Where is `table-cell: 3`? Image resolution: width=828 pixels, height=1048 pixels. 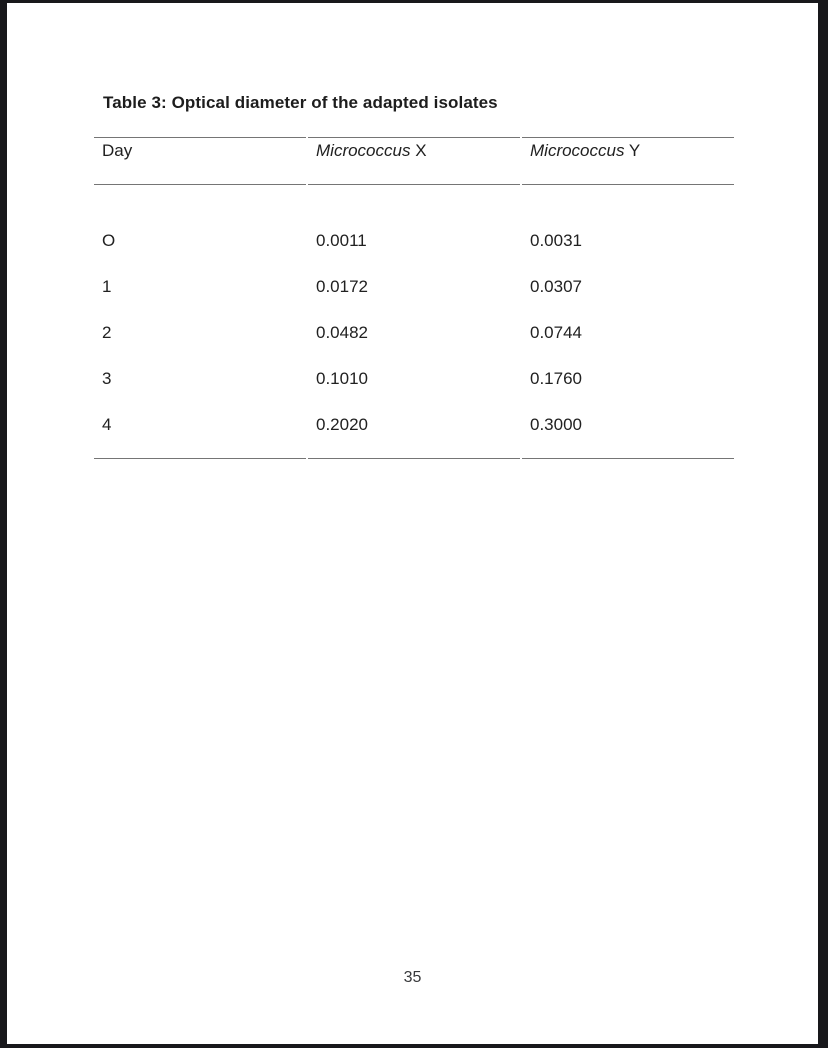 table-cell: 3 is located at coordinates (107, 378).